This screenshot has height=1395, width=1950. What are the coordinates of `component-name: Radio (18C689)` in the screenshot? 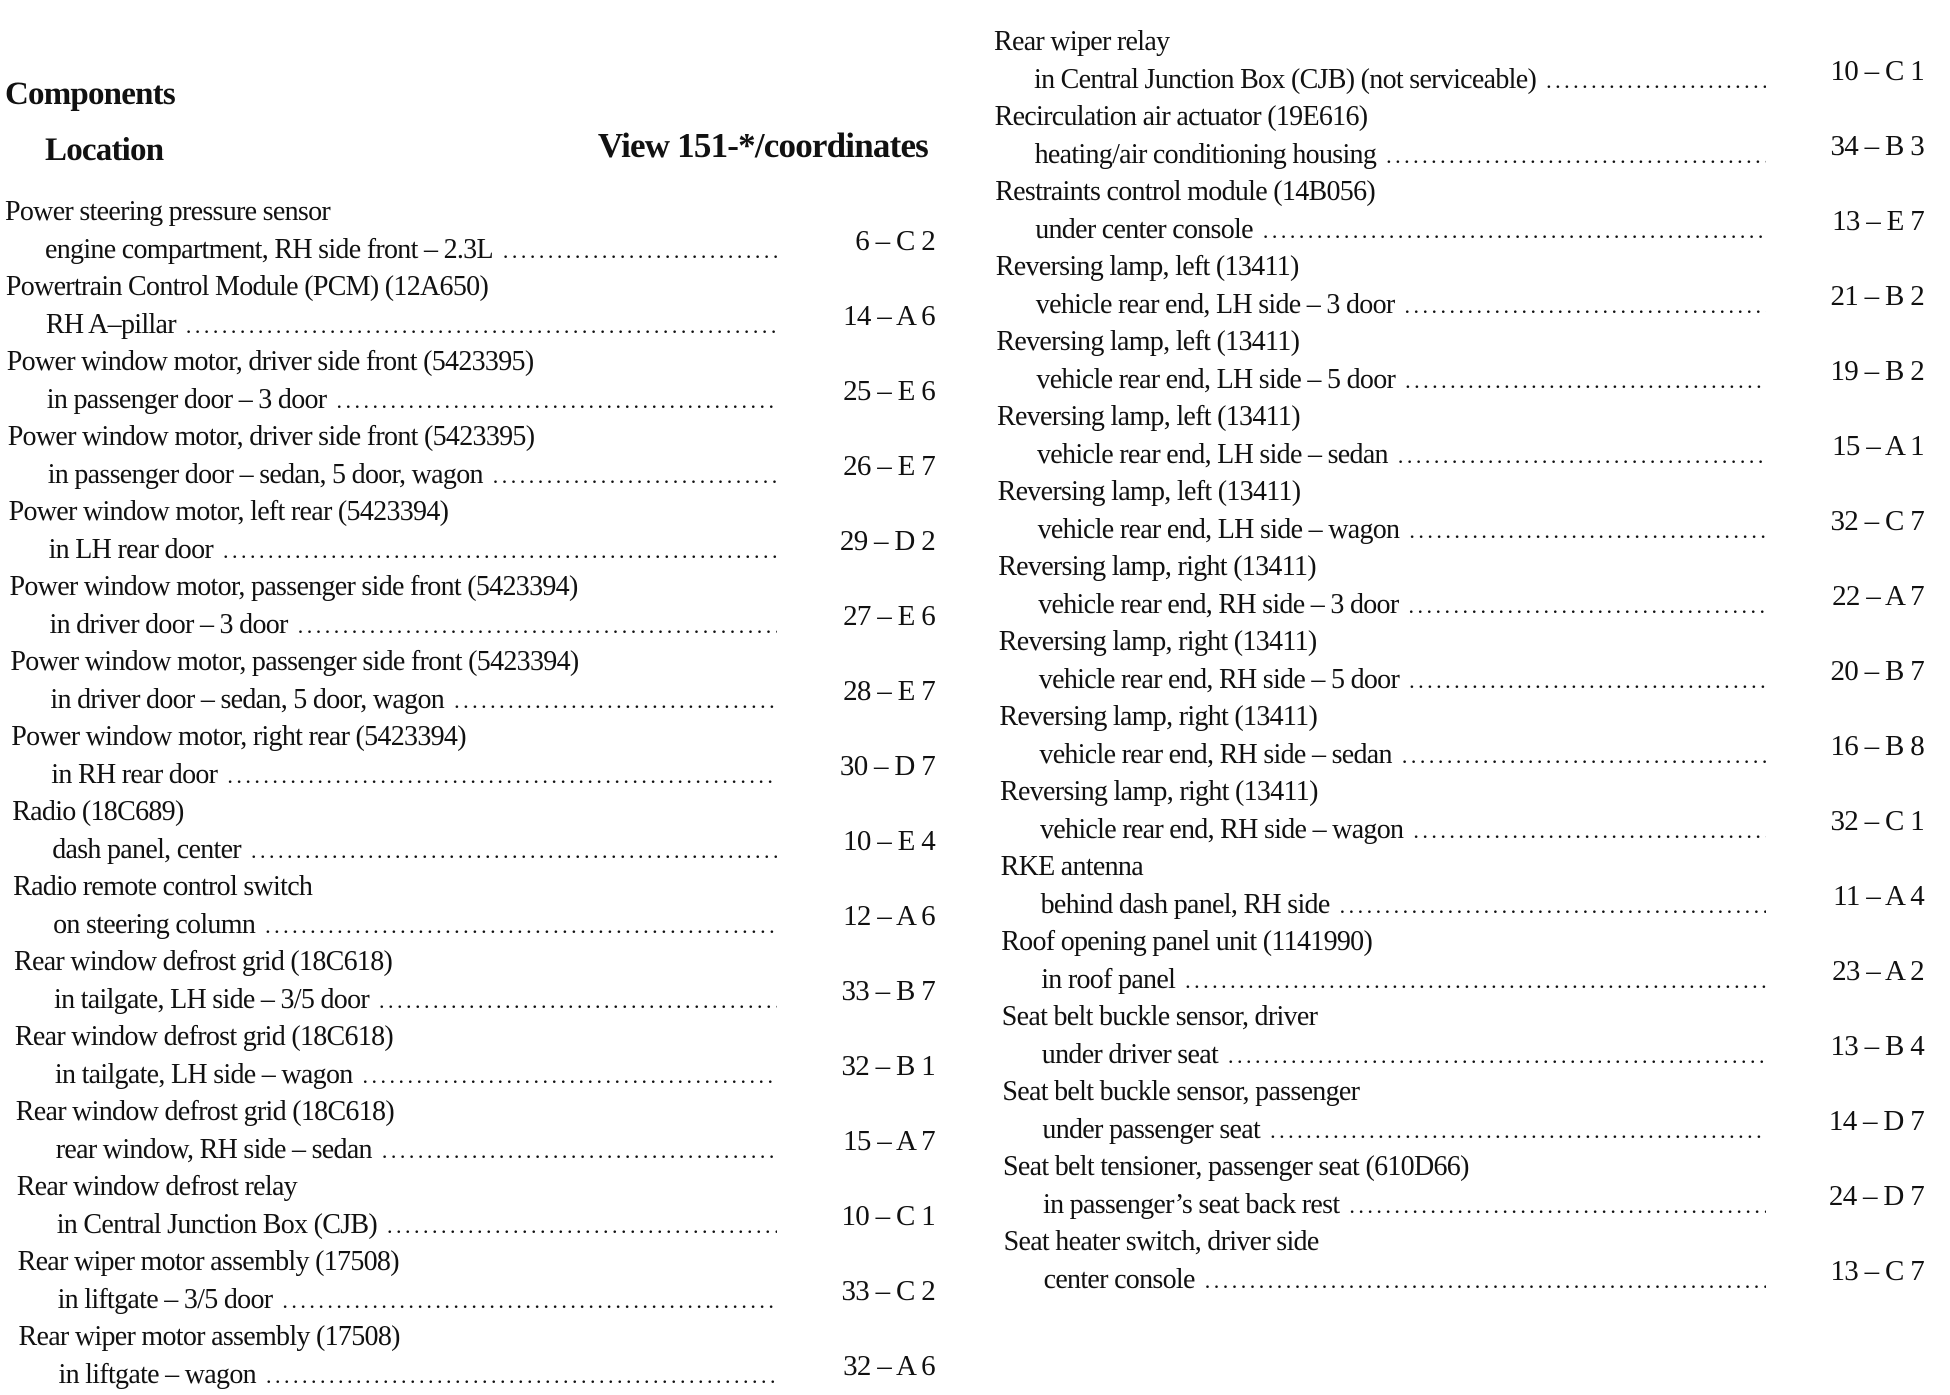 It's located at (98, 811).